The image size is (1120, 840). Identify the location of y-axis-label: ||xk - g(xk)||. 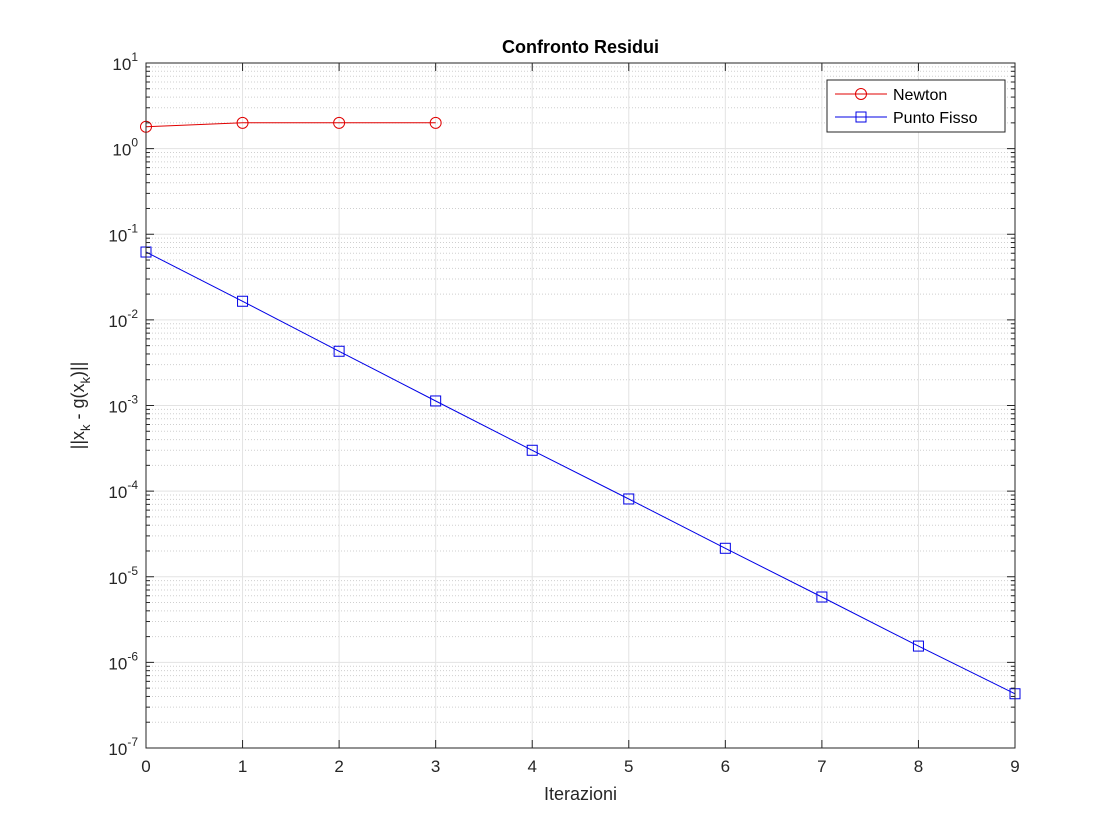
(80, 406).